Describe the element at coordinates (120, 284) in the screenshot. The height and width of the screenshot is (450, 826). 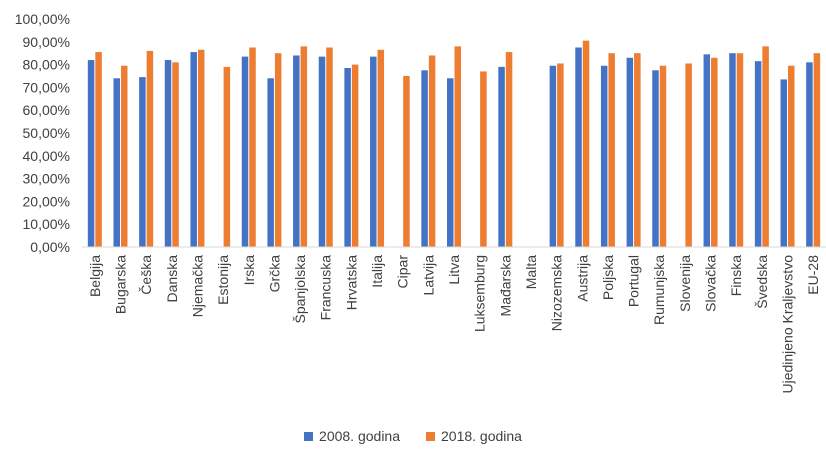
I see `x-tick-label: Bugarska` at that location.